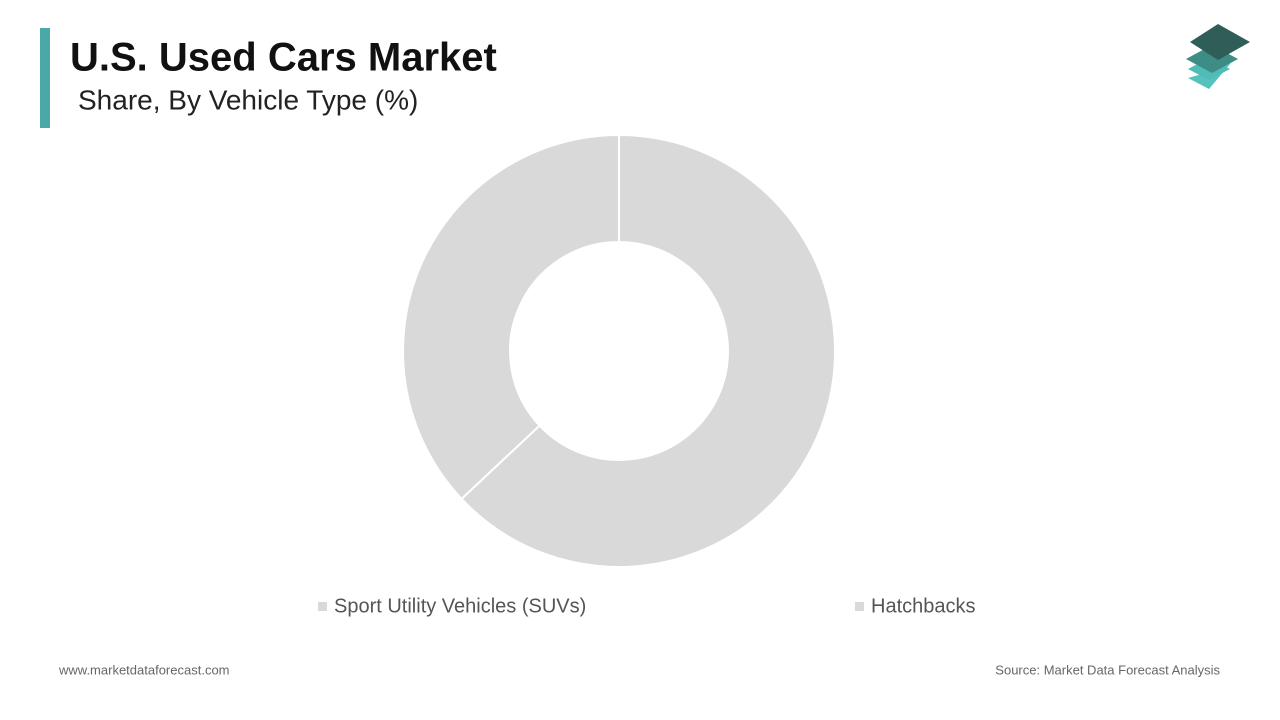  I want to click on chart-subtitle: Share, By Vehicle Type (%), so click(248, 99).